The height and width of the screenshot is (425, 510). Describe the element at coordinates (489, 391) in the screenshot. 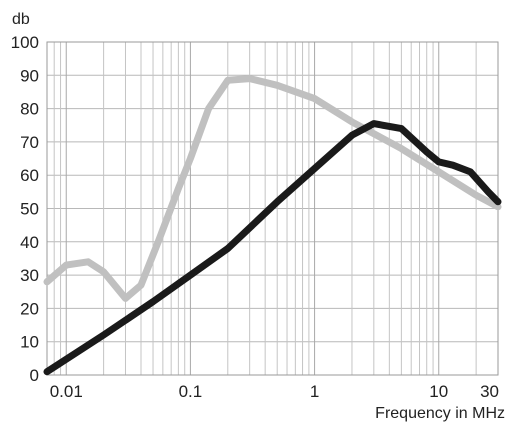

I see `x-tick-label: 30` at that location.